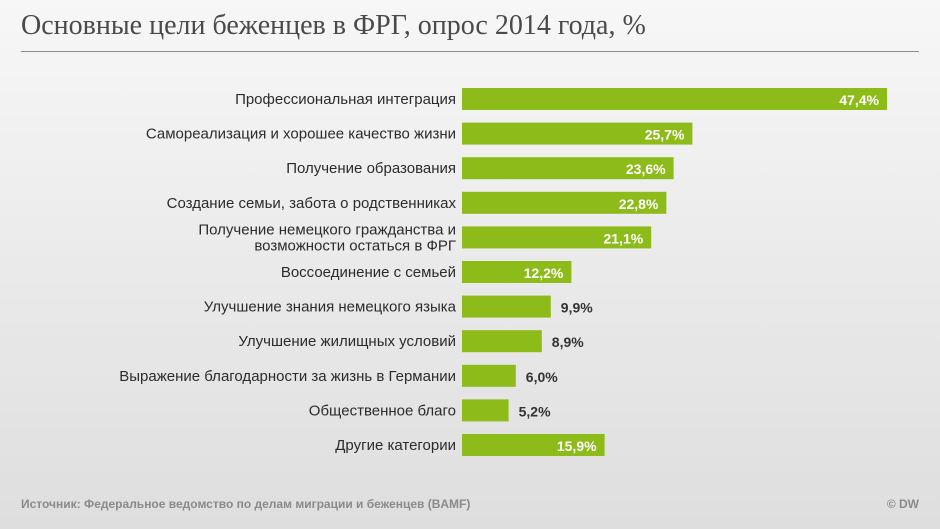  I want to click on value-label: 23,6%, so click(646, 169).